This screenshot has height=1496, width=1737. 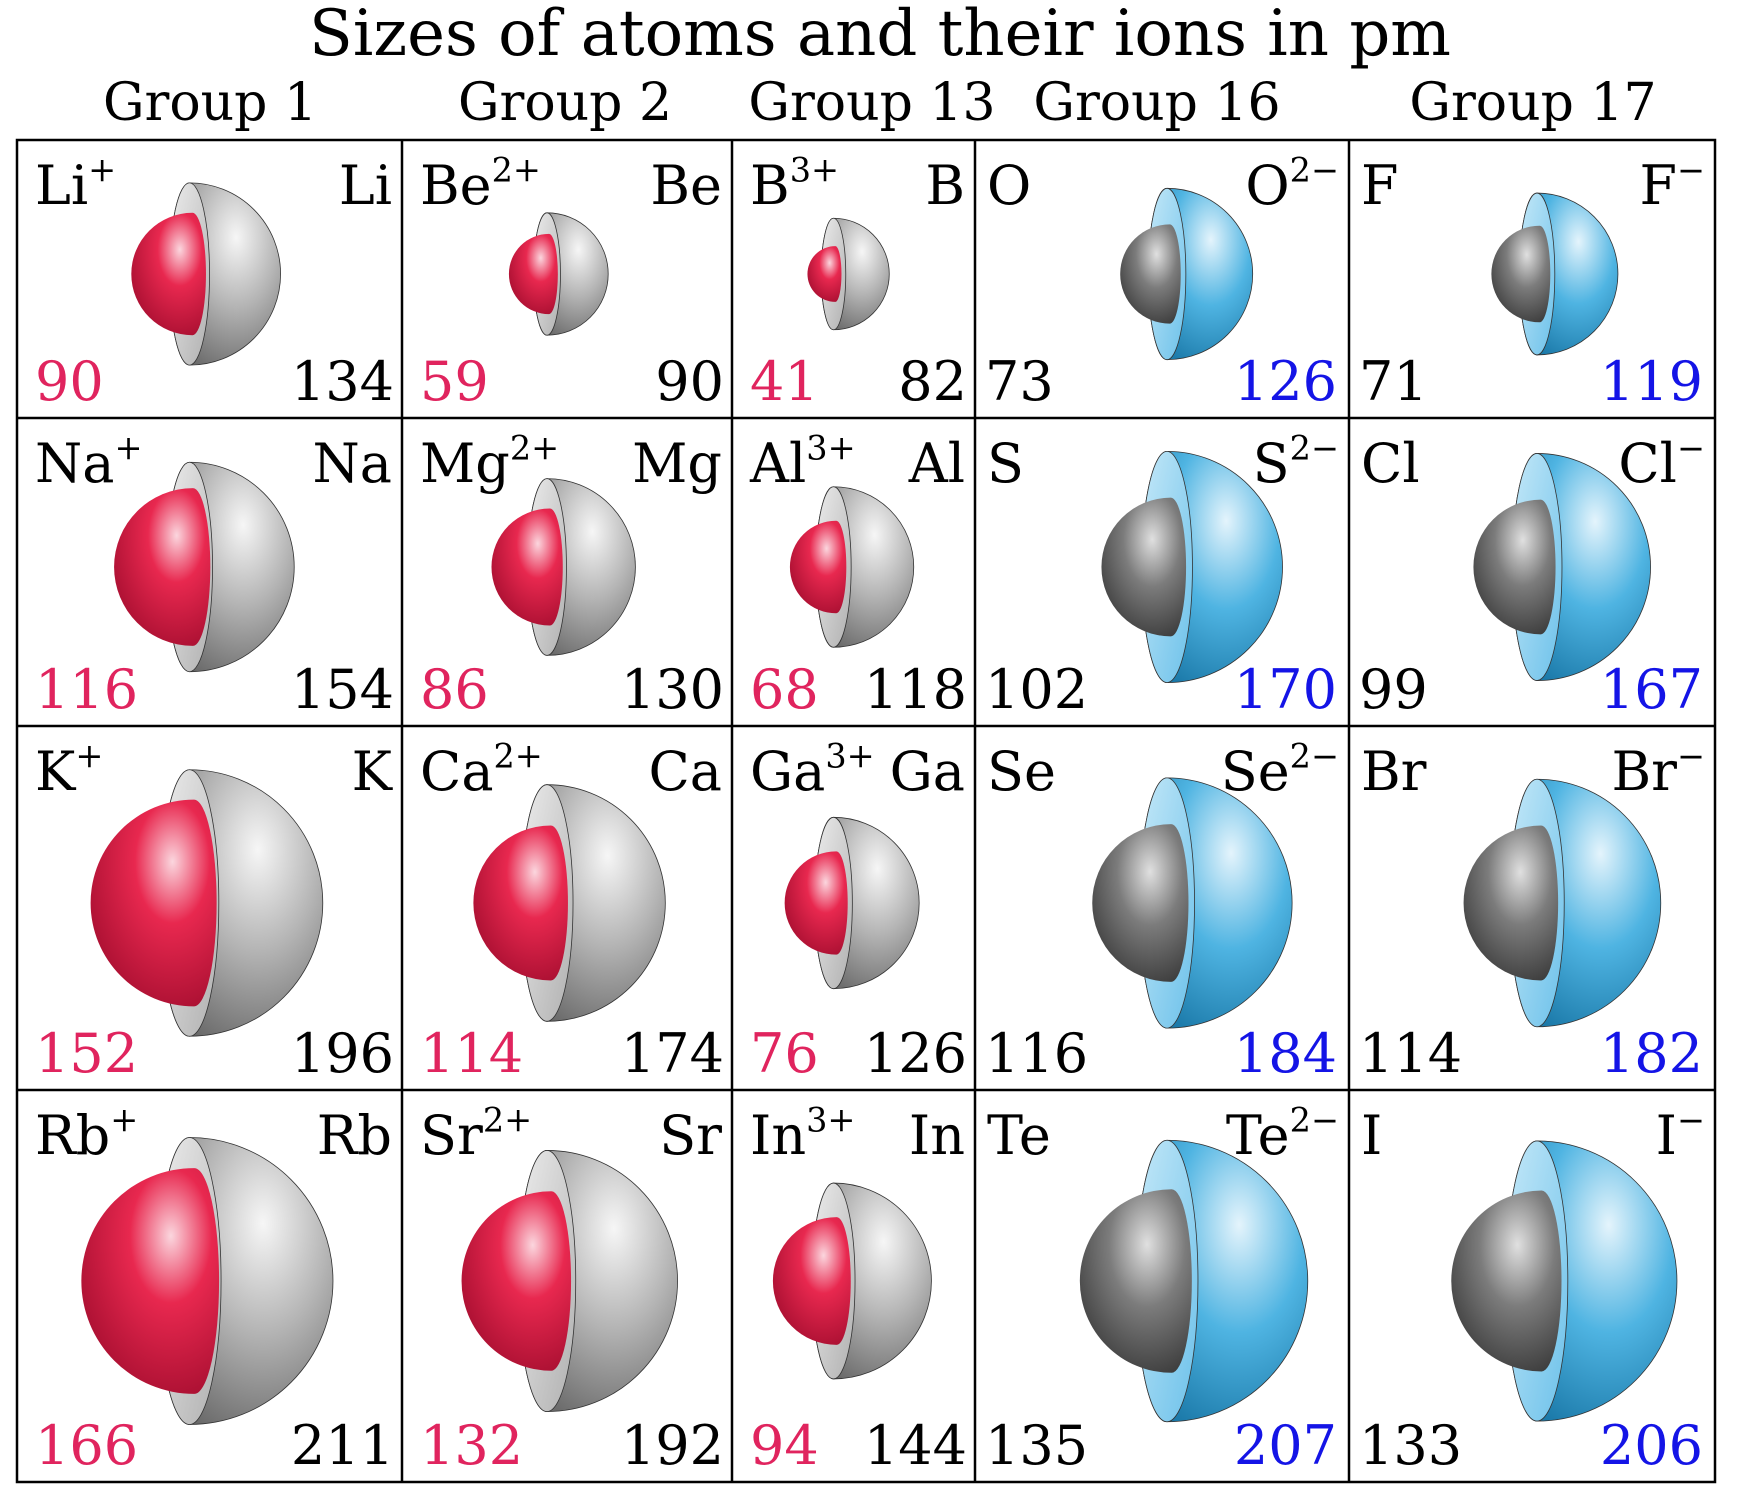 What do you see at coordinates (880, 35) in the screenshot?
I see `figure-title: Sizes of atoms and their ions in pm` at bounding box center [880, 35].